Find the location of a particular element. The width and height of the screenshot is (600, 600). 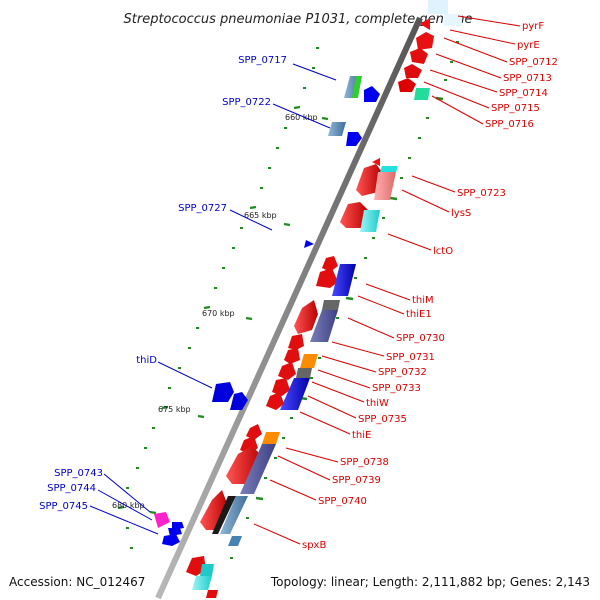

kbp-label: 675 kbp is located at coordinates (174, 409).